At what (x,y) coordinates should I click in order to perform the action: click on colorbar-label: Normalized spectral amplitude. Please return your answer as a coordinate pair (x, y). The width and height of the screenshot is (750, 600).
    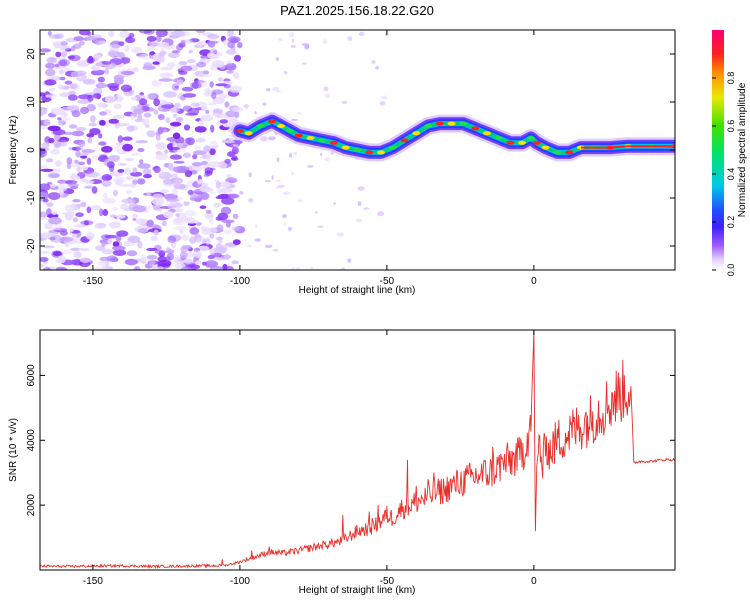
    Looking at the image, I should click on (742, 149).